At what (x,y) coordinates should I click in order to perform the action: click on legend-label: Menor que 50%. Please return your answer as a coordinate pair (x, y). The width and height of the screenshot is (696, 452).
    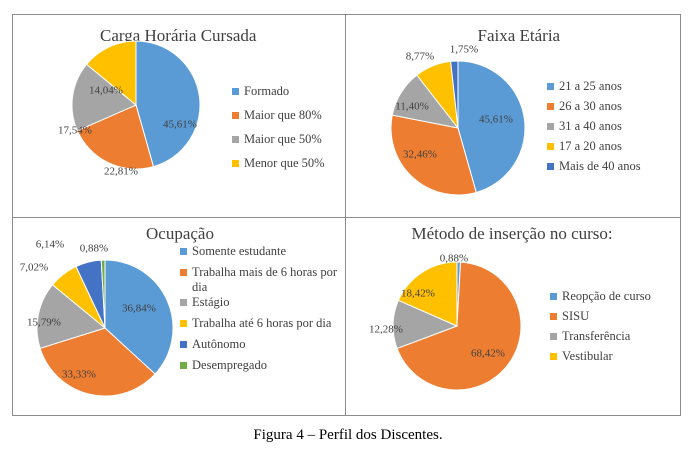
    Looking at the image, I should click on (284, 163).